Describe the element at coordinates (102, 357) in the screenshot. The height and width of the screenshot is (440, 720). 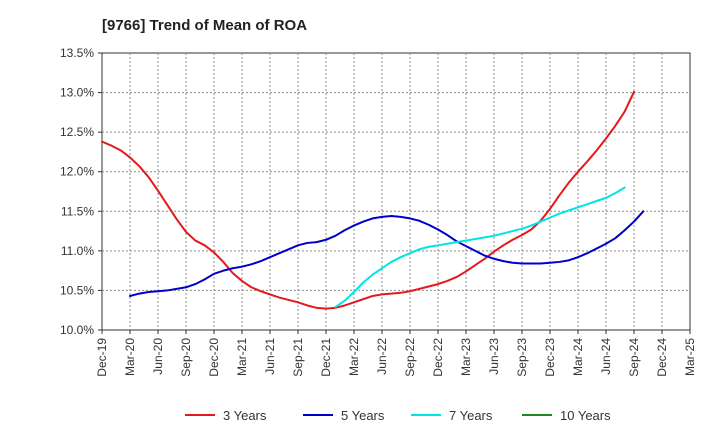
I see `x-tick-label: Dec-19` at that location.